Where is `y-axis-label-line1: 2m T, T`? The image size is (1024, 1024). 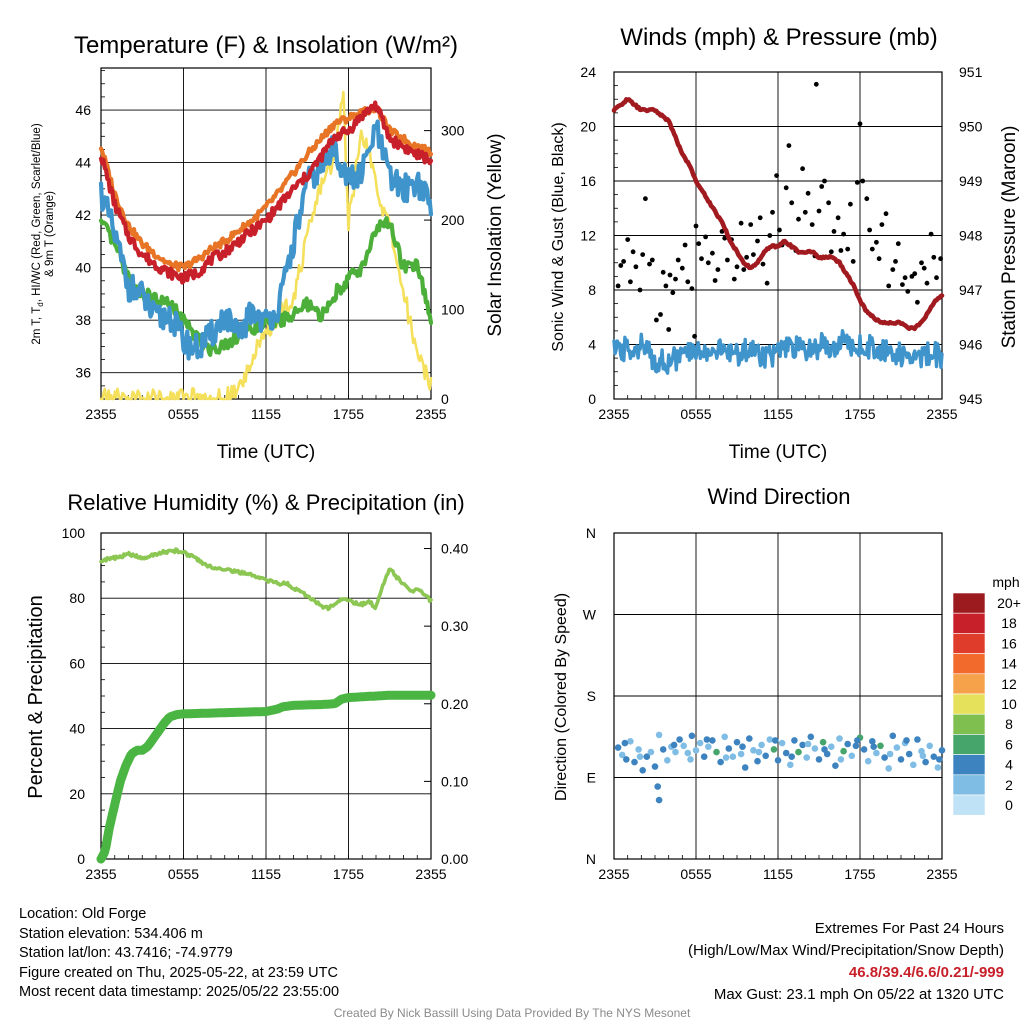 y-axis-label-line1: 2m T, T is located at coordinates (37, 326).